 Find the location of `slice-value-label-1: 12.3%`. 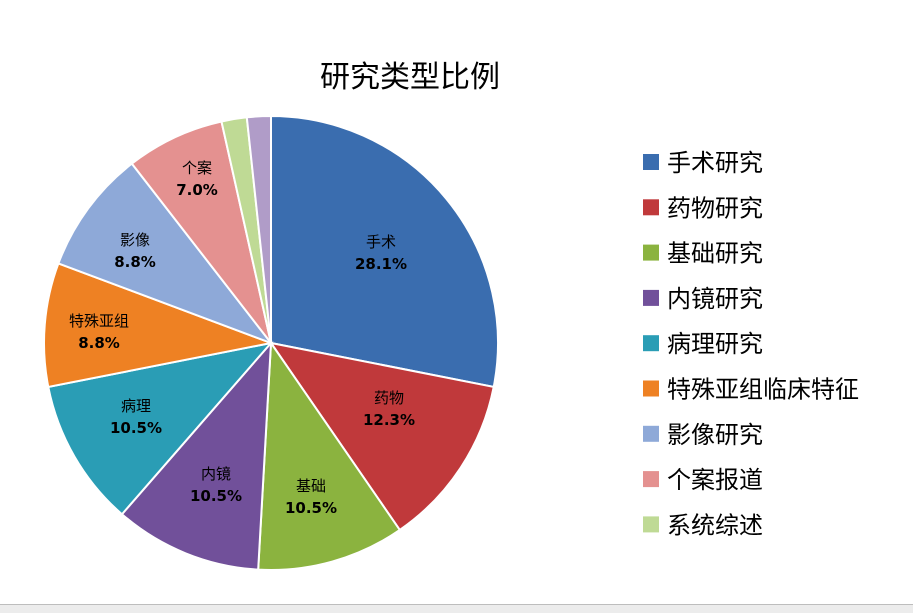

slice-value-label-1: 12.3% is located at coordinates (389, 420).